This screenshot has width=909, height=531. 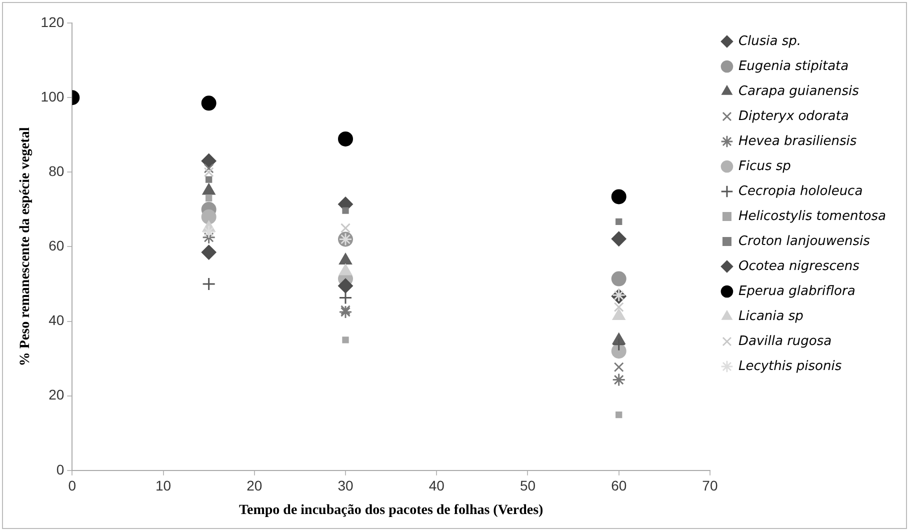 What do you see at coordinates (804, 241) in the screenshot?
I see `legend-label: Croton lanjouwensis` at bounding box center [804, 241].